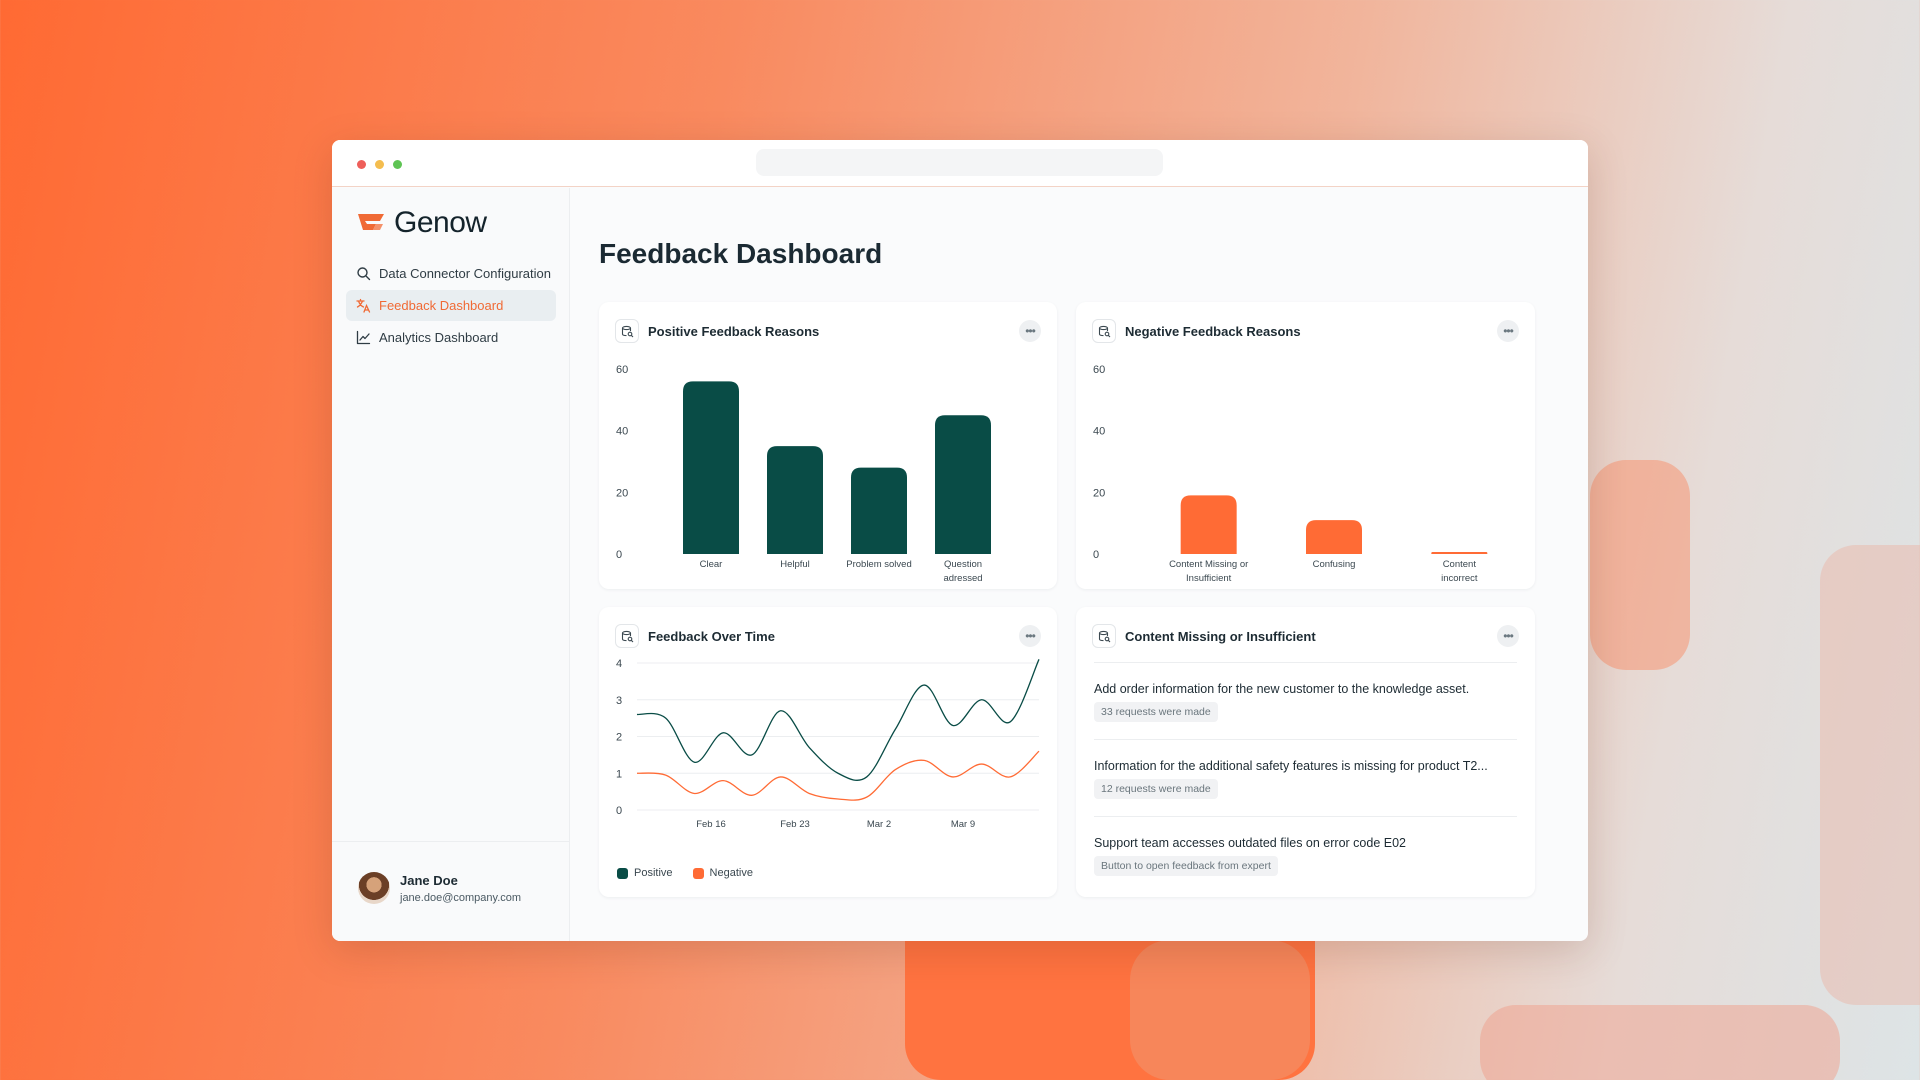  Describe the element at coordinates (1186, 866) in the screenshot. I see `request-count-badge: Button to open feedback from expert` at that location.